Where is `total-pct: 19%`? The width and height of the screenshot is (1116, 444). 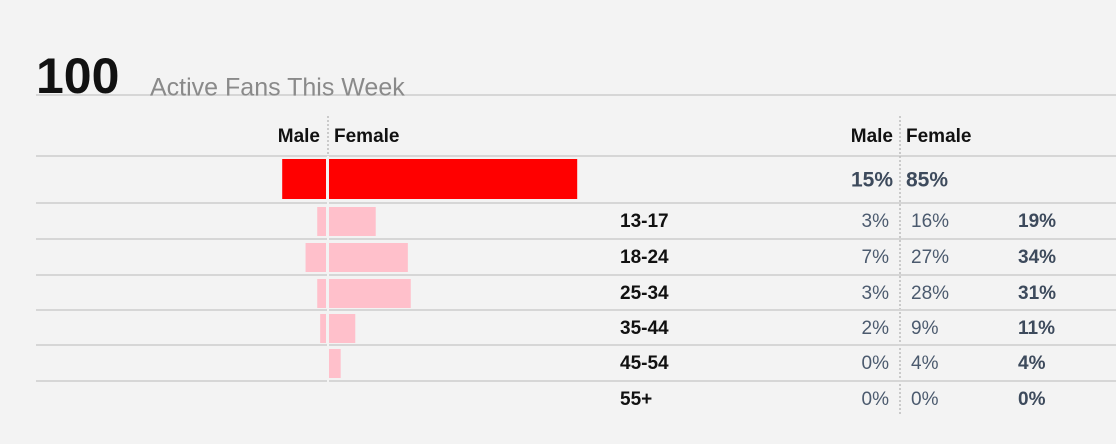
total-pct: 19% is located at coordinates (1037, 221).